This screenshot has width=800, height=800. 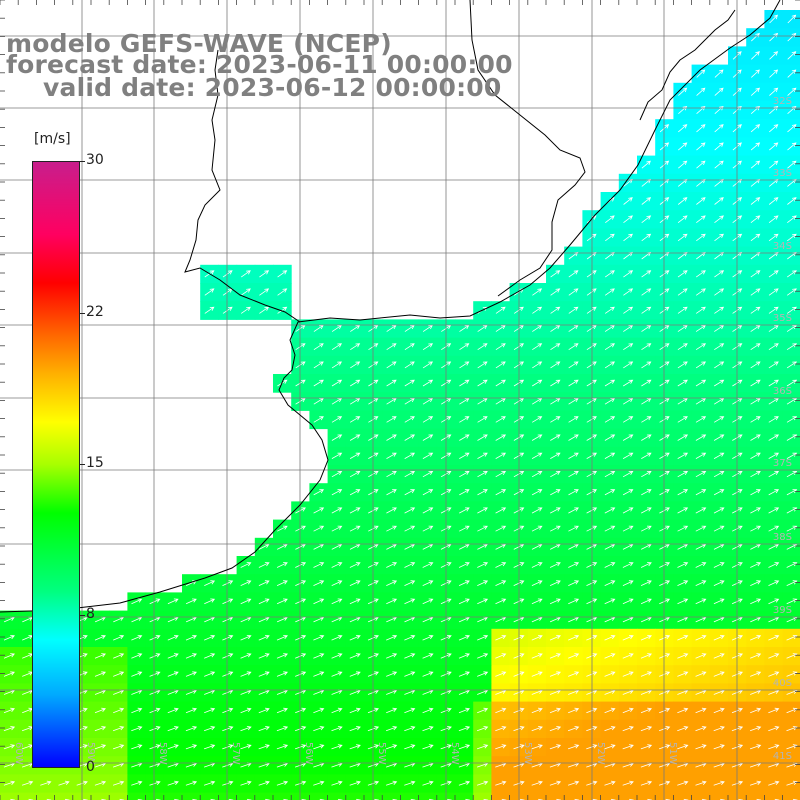 I want to click on patos-lagoon, so click(x=687, y=65).